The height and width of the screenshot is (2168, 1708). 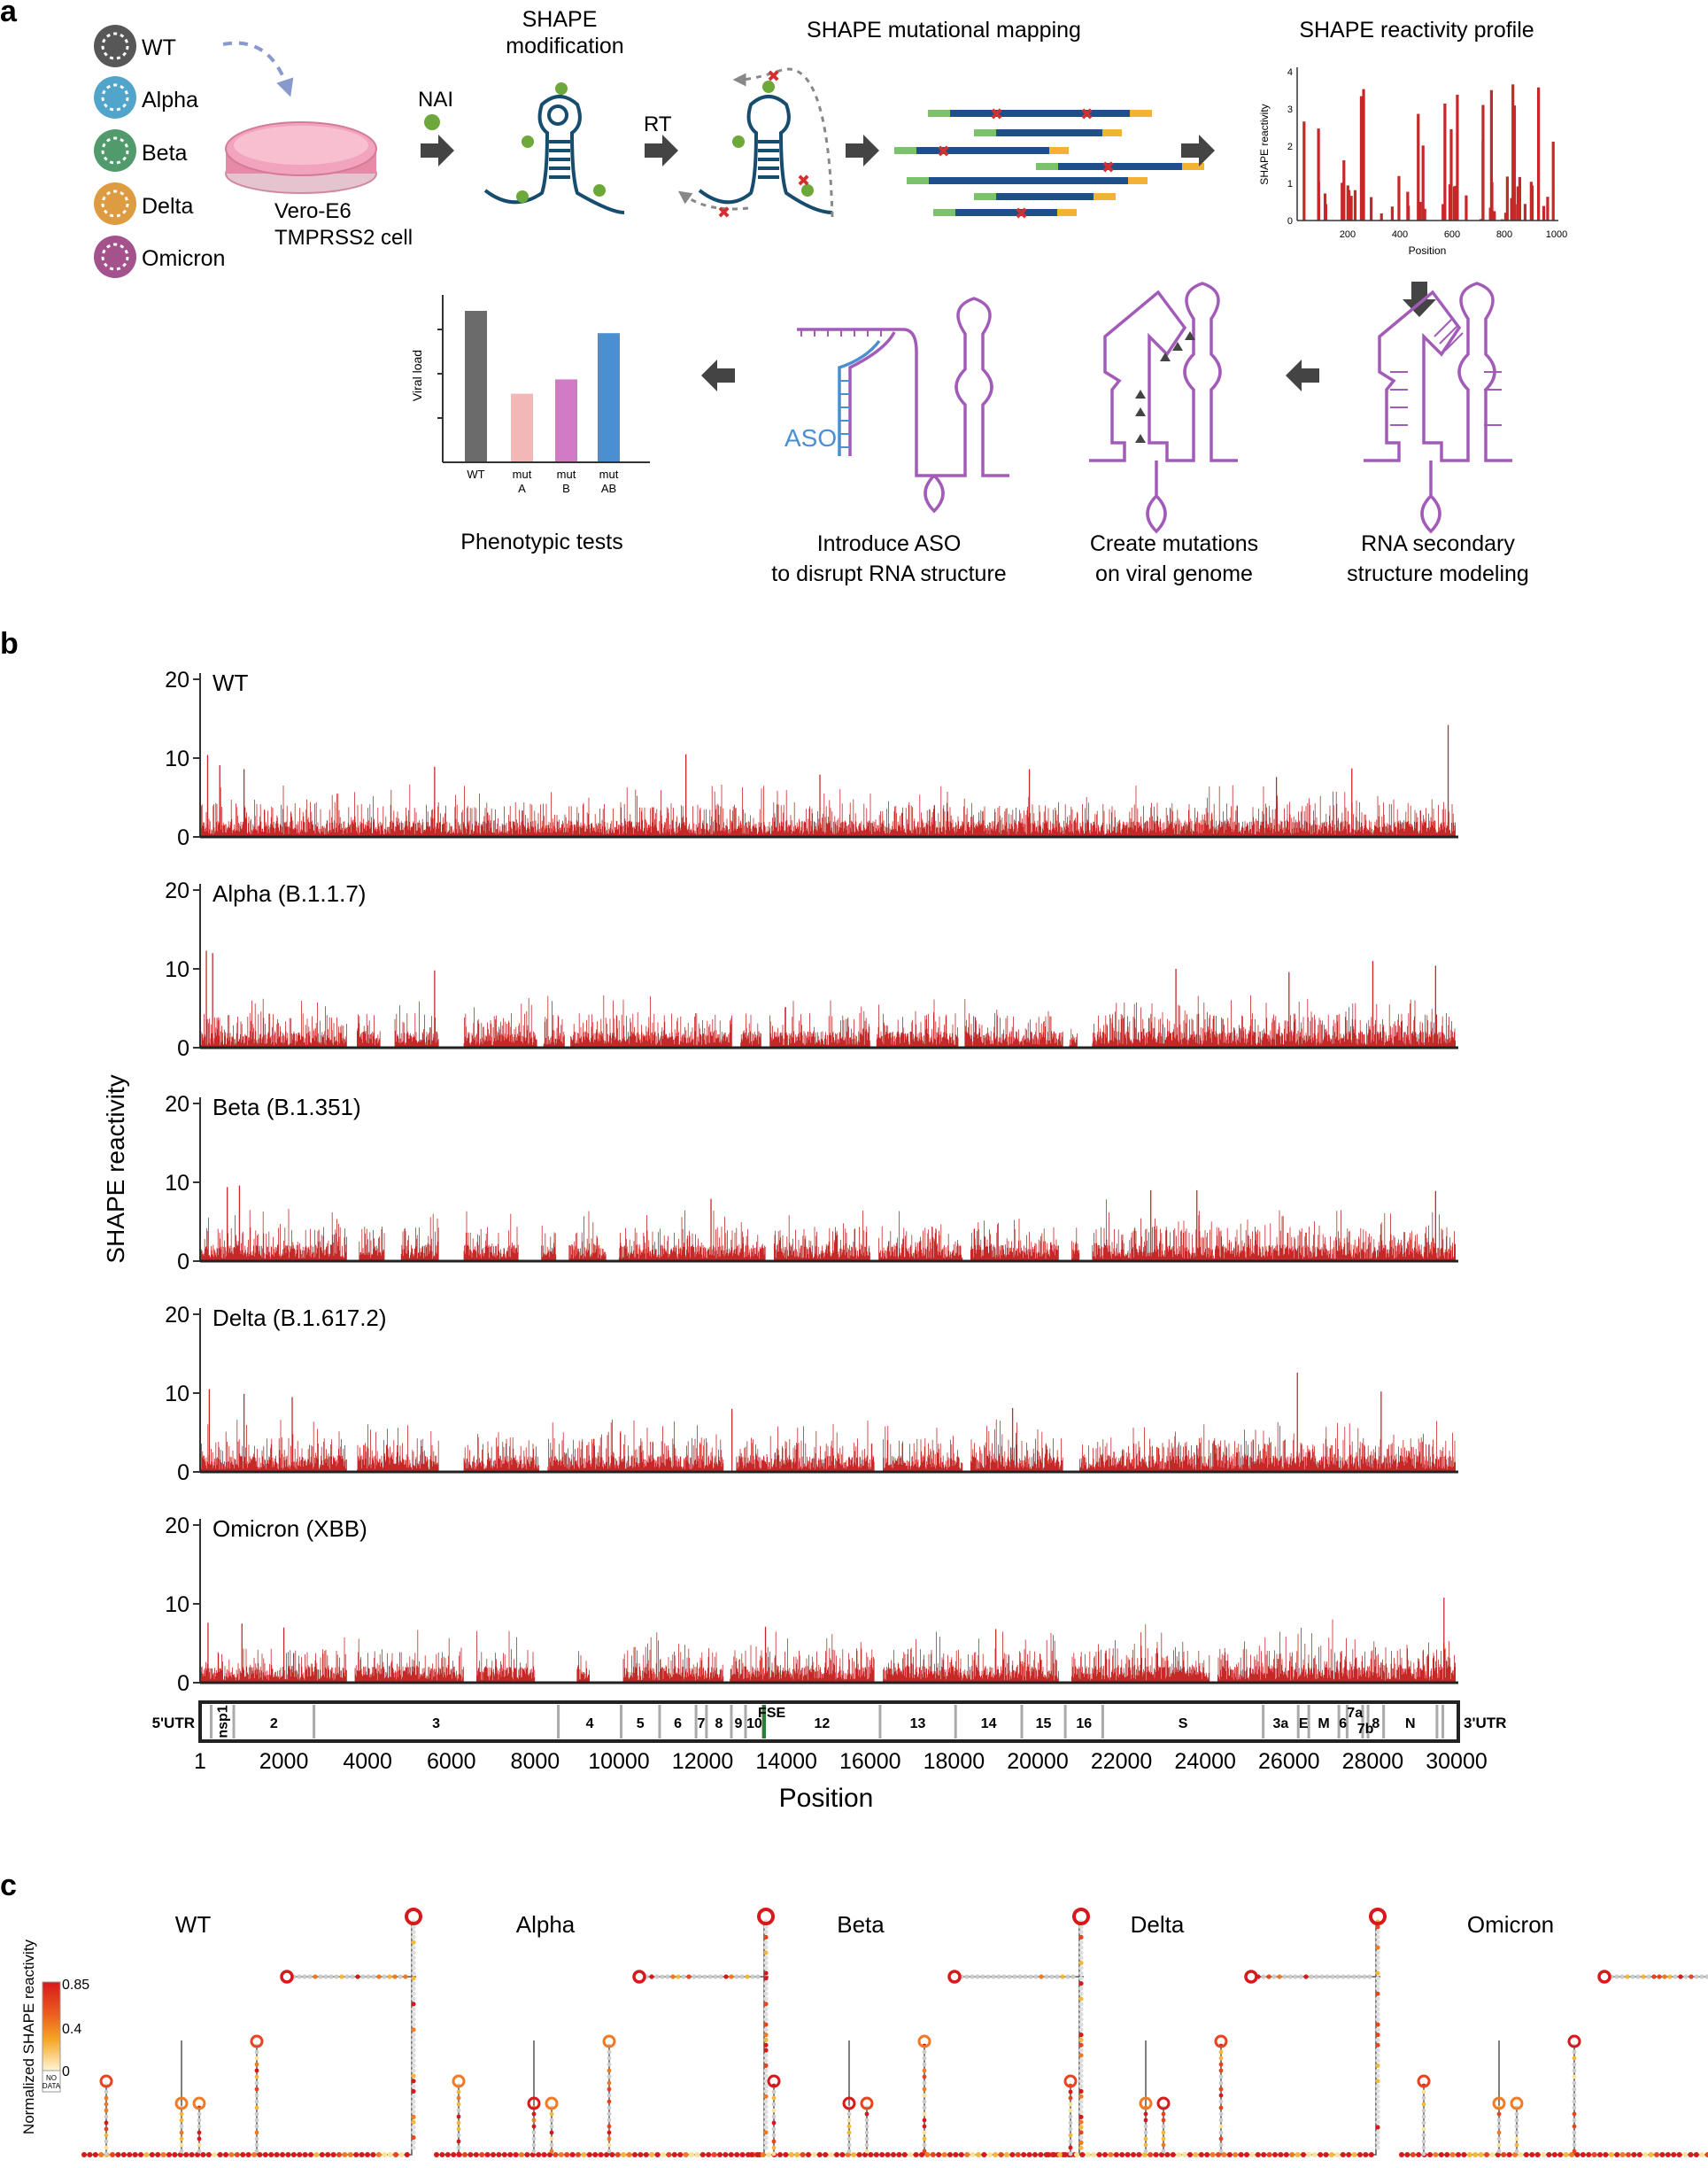 What do you see at coordinates (546, 1924) in the screenshot?
I see `structure-title-alpha: Alpha` at bounding box center [546, 1924].